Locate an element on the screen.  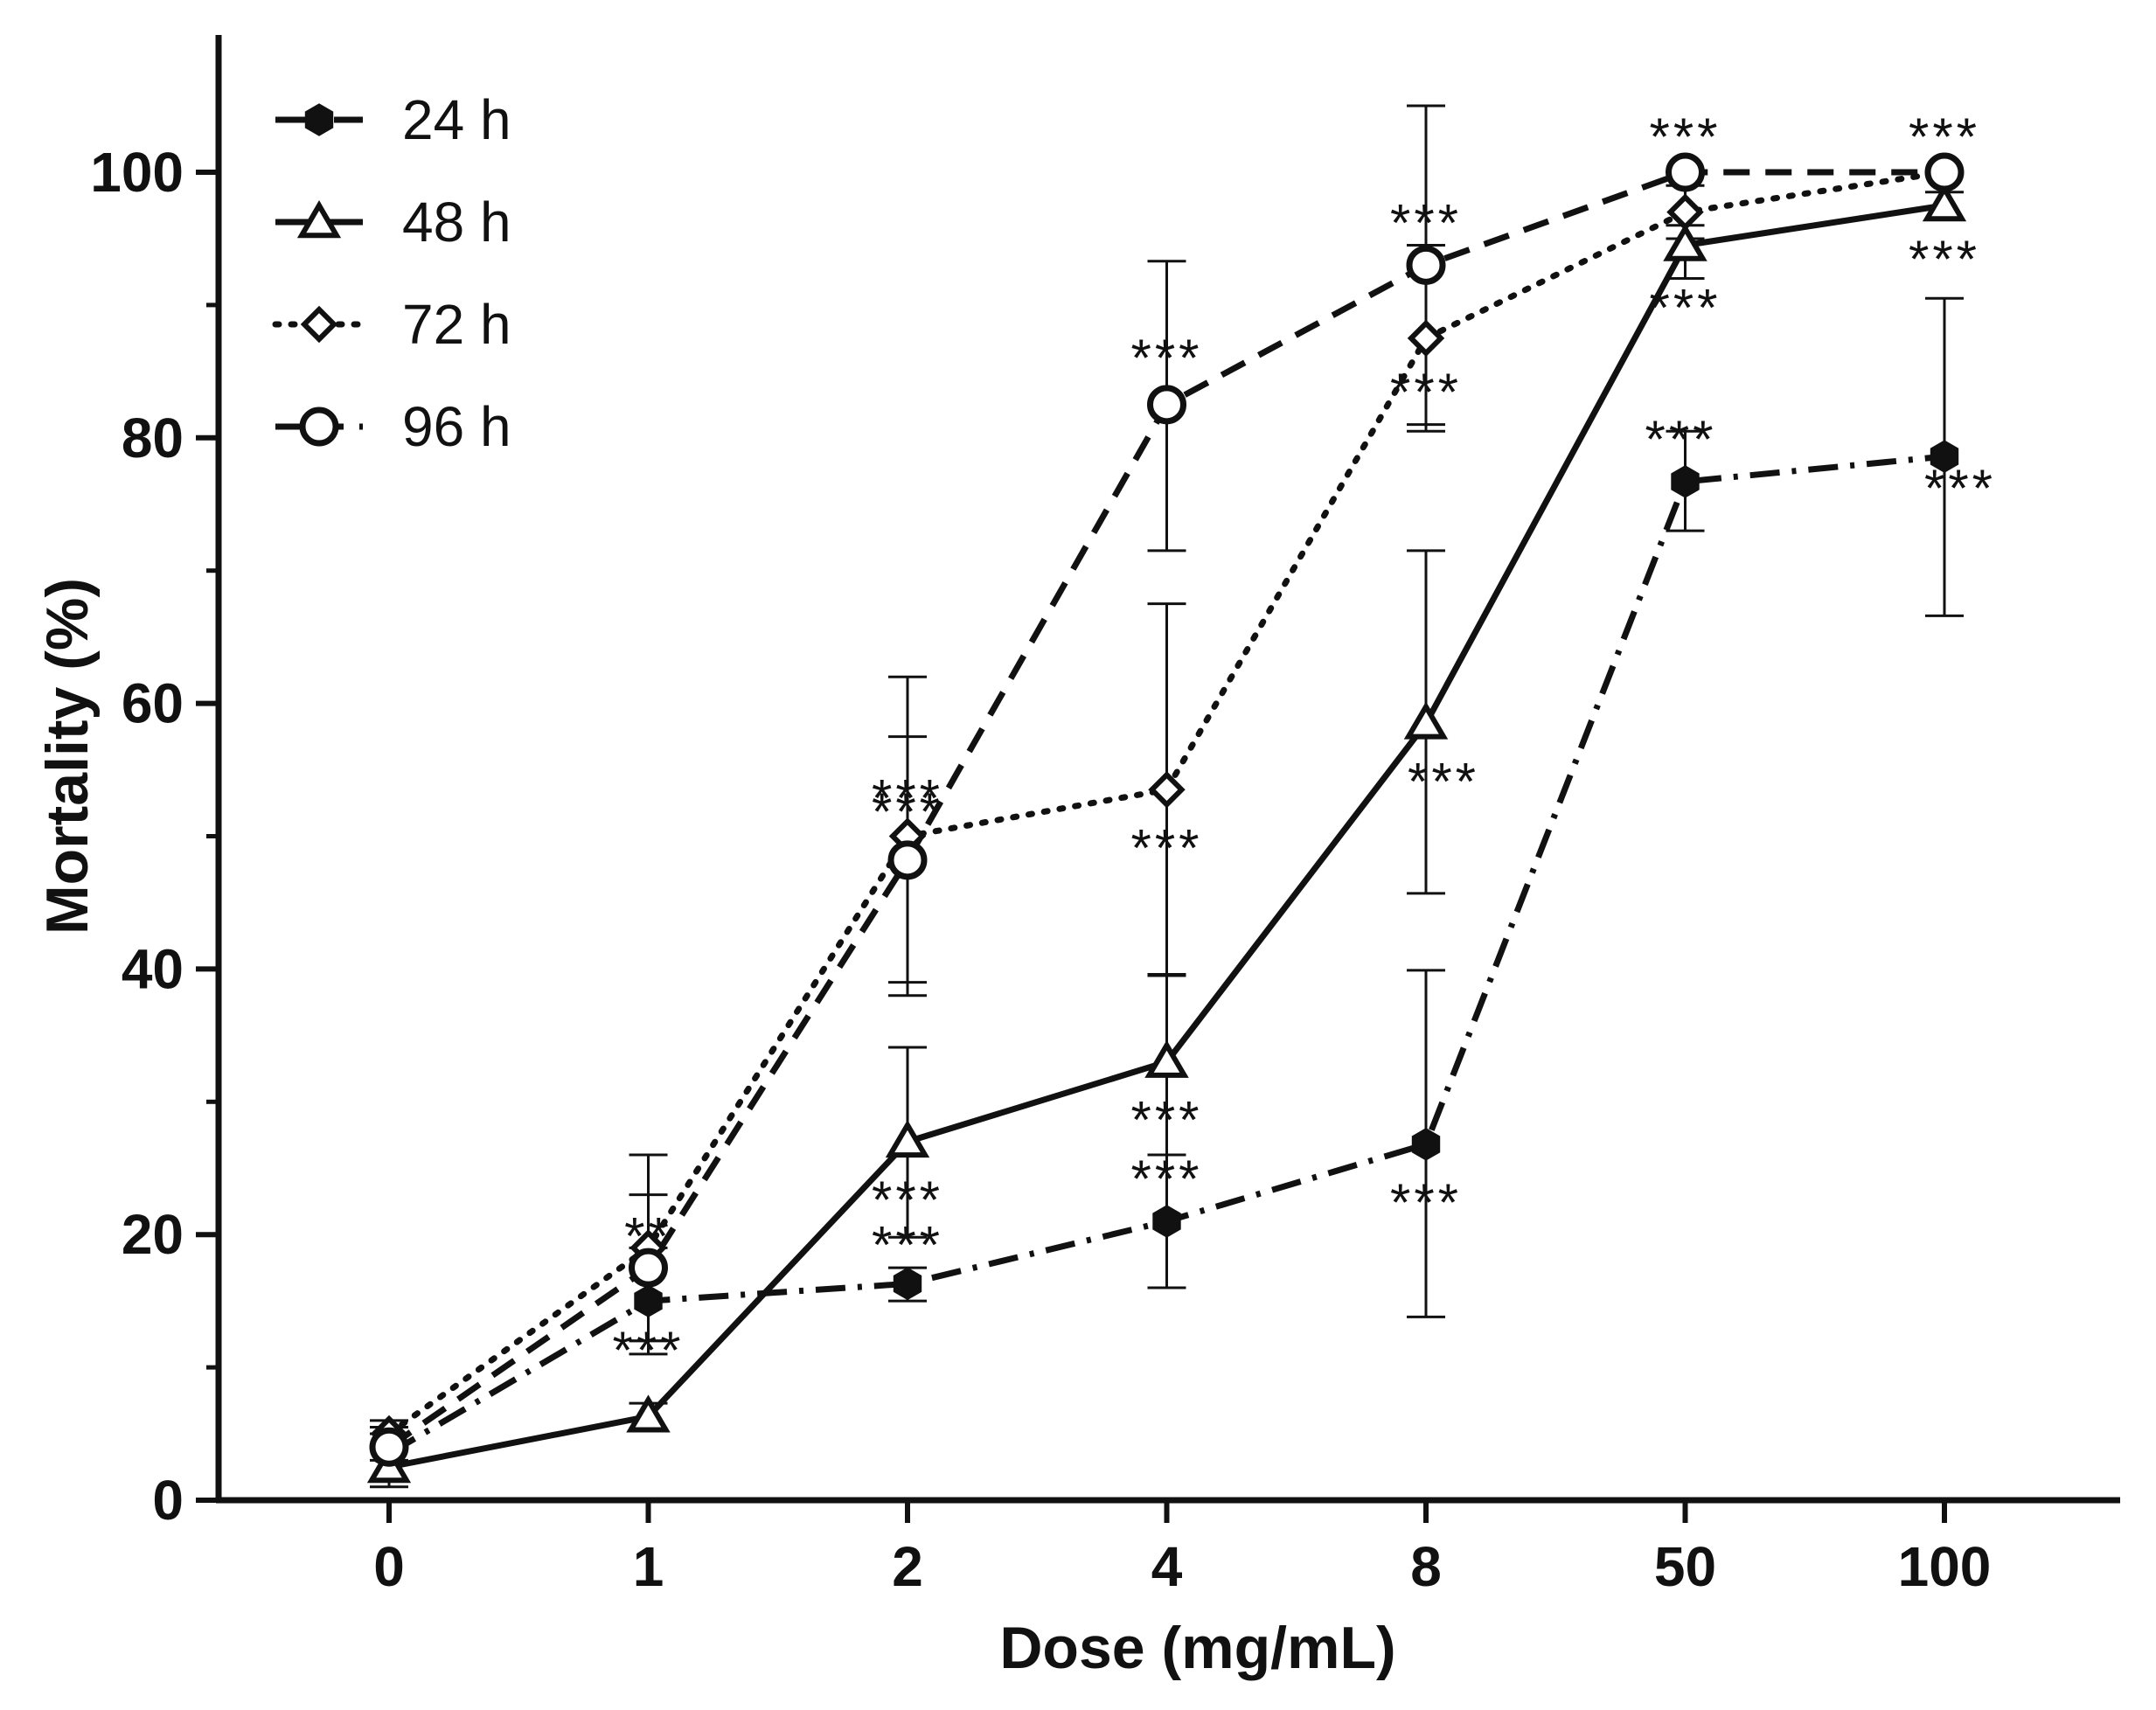
legend: 24 h 48 h 72 h 96 h is located at coordinates (391, 273).